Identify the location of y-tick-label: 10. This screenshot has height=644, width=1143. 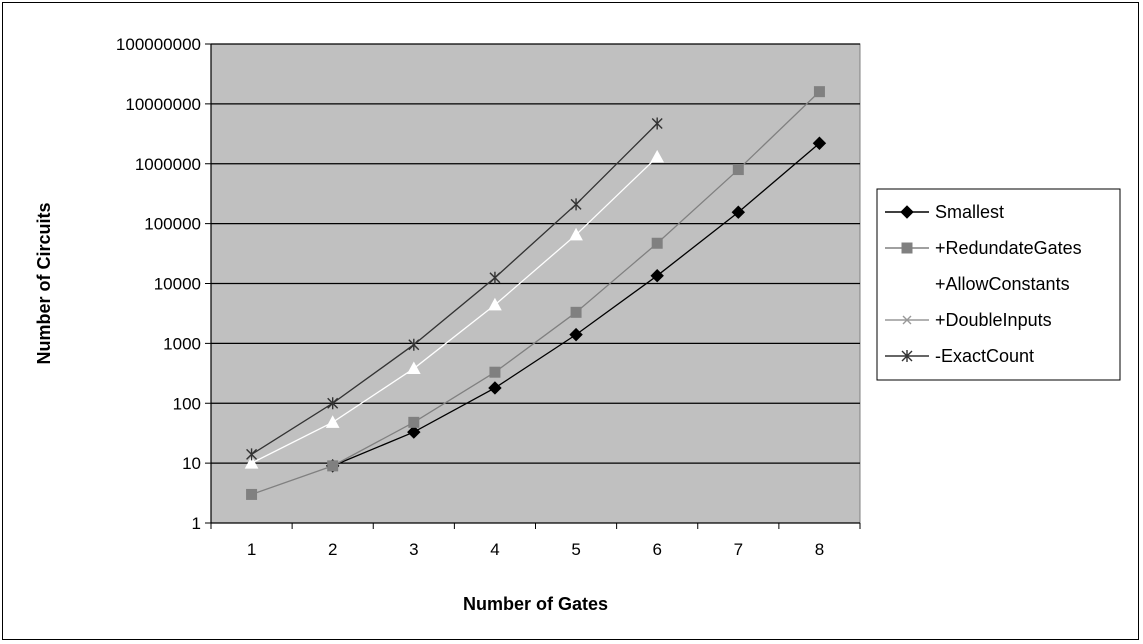
(191, 463).